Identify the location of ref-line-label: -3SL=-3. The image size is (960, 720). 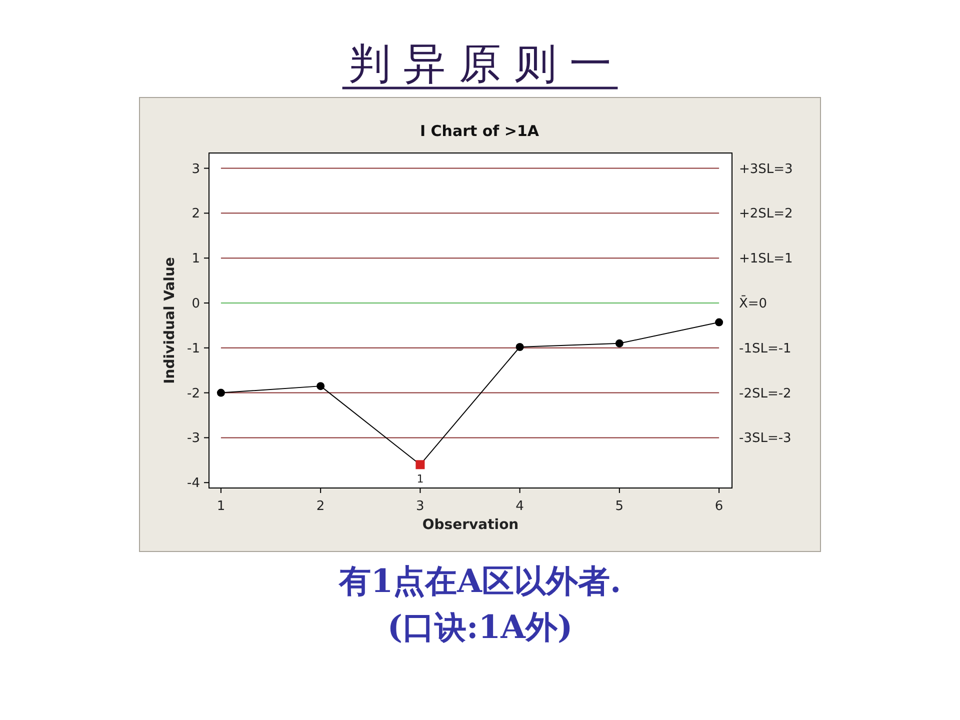
(765, 438).